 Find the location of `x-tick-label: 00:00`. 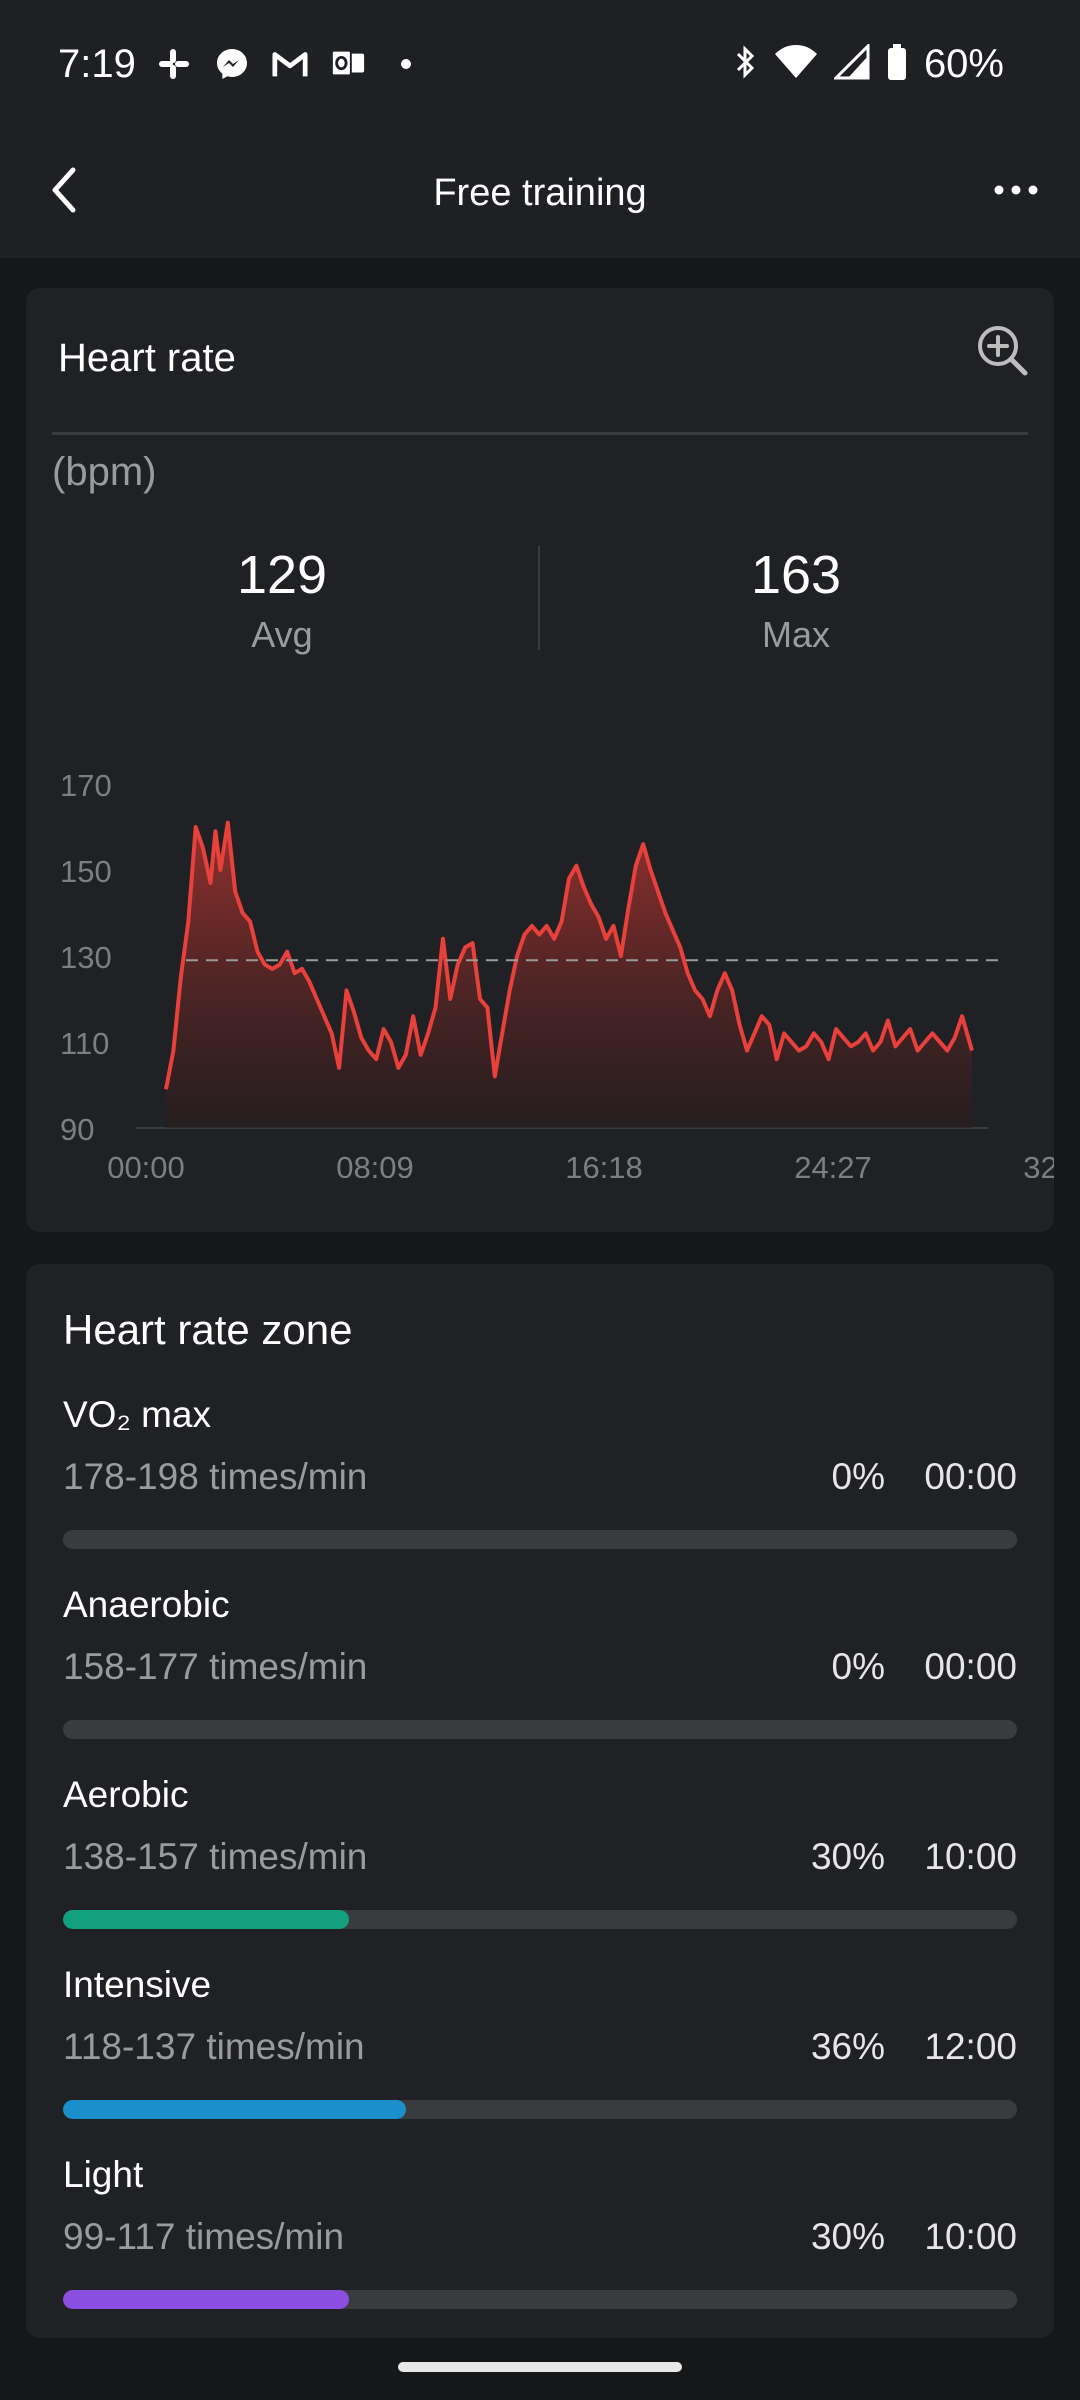

x-tick-label: 00:00 is located at coordinates (146, 1164).